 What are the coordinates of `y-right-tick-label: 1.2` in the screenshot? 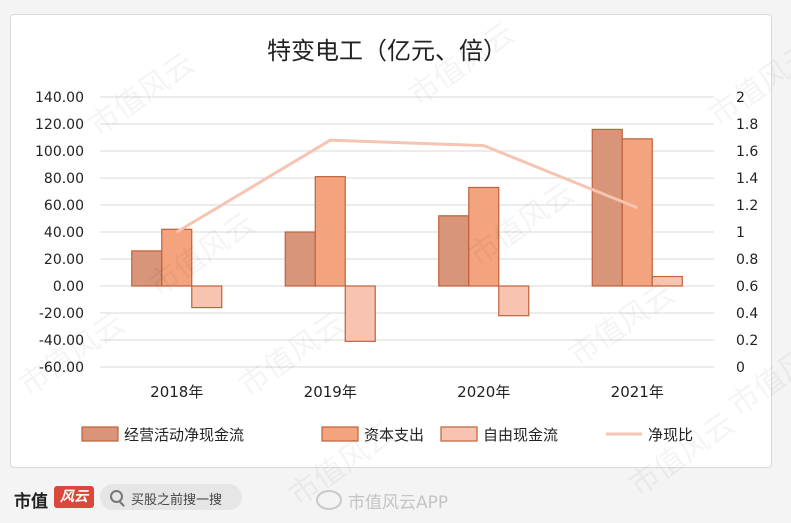 It's located at (747, 206).